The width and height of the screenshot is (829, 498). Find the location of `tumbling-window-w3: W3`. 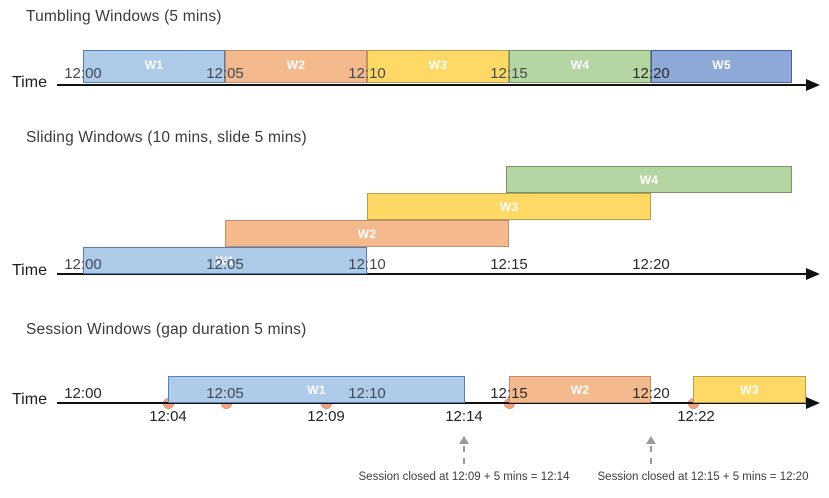

tumbling-window-w3: W3 is located at coordinates (438, 66).